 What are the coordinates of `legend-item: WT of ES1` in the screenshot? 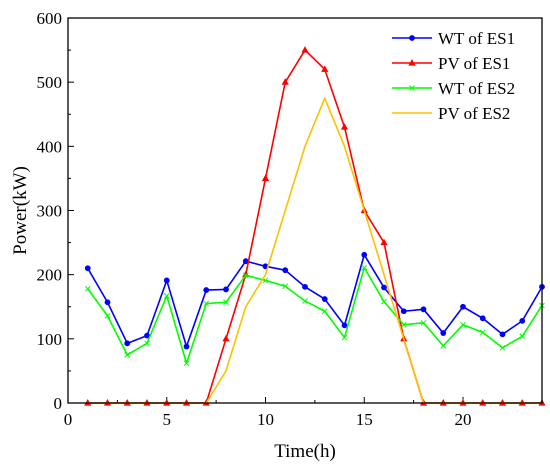 It's located at (453, 38).